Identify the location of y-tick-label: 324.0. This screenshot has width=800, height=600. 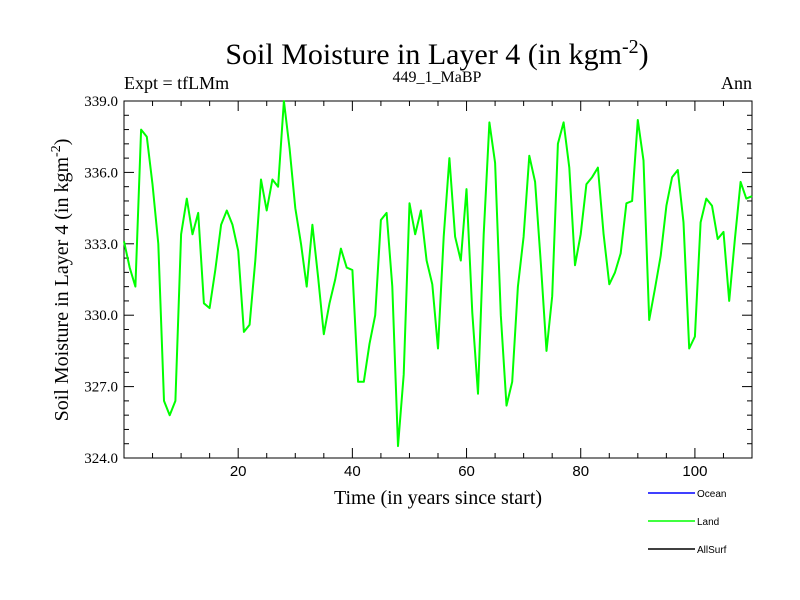
(101, 459).